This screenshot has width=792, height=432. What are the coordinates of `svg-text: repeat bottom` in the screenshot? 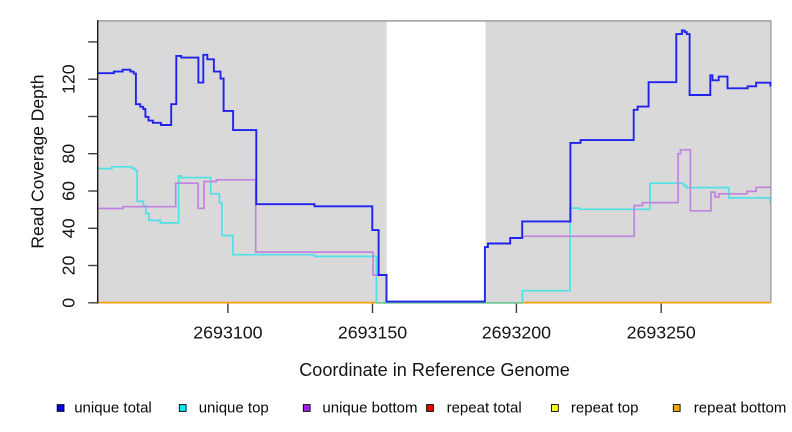 It's located at (740, 408).